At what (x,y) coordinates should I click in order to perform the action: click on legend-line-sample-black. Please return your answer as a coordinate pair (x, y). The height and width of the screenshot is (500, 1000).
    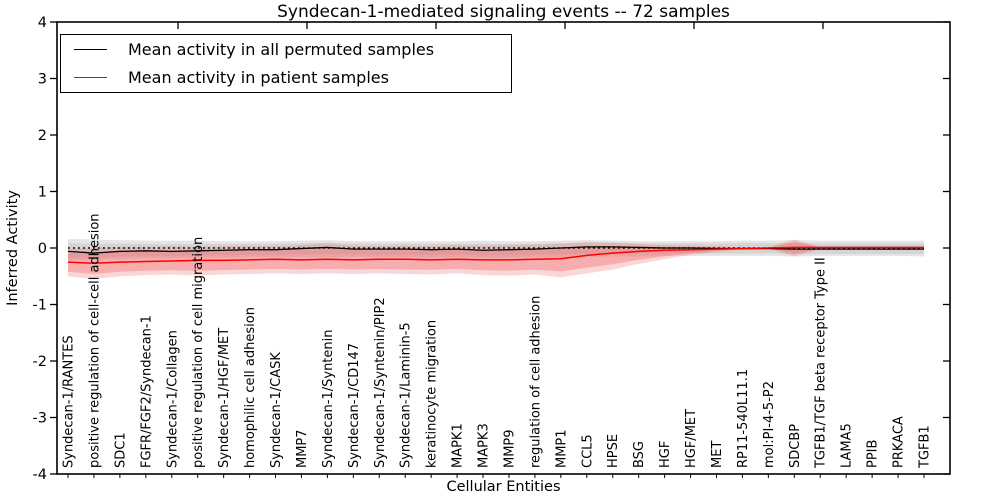
    Looking at the image, I should click on (90, 49).